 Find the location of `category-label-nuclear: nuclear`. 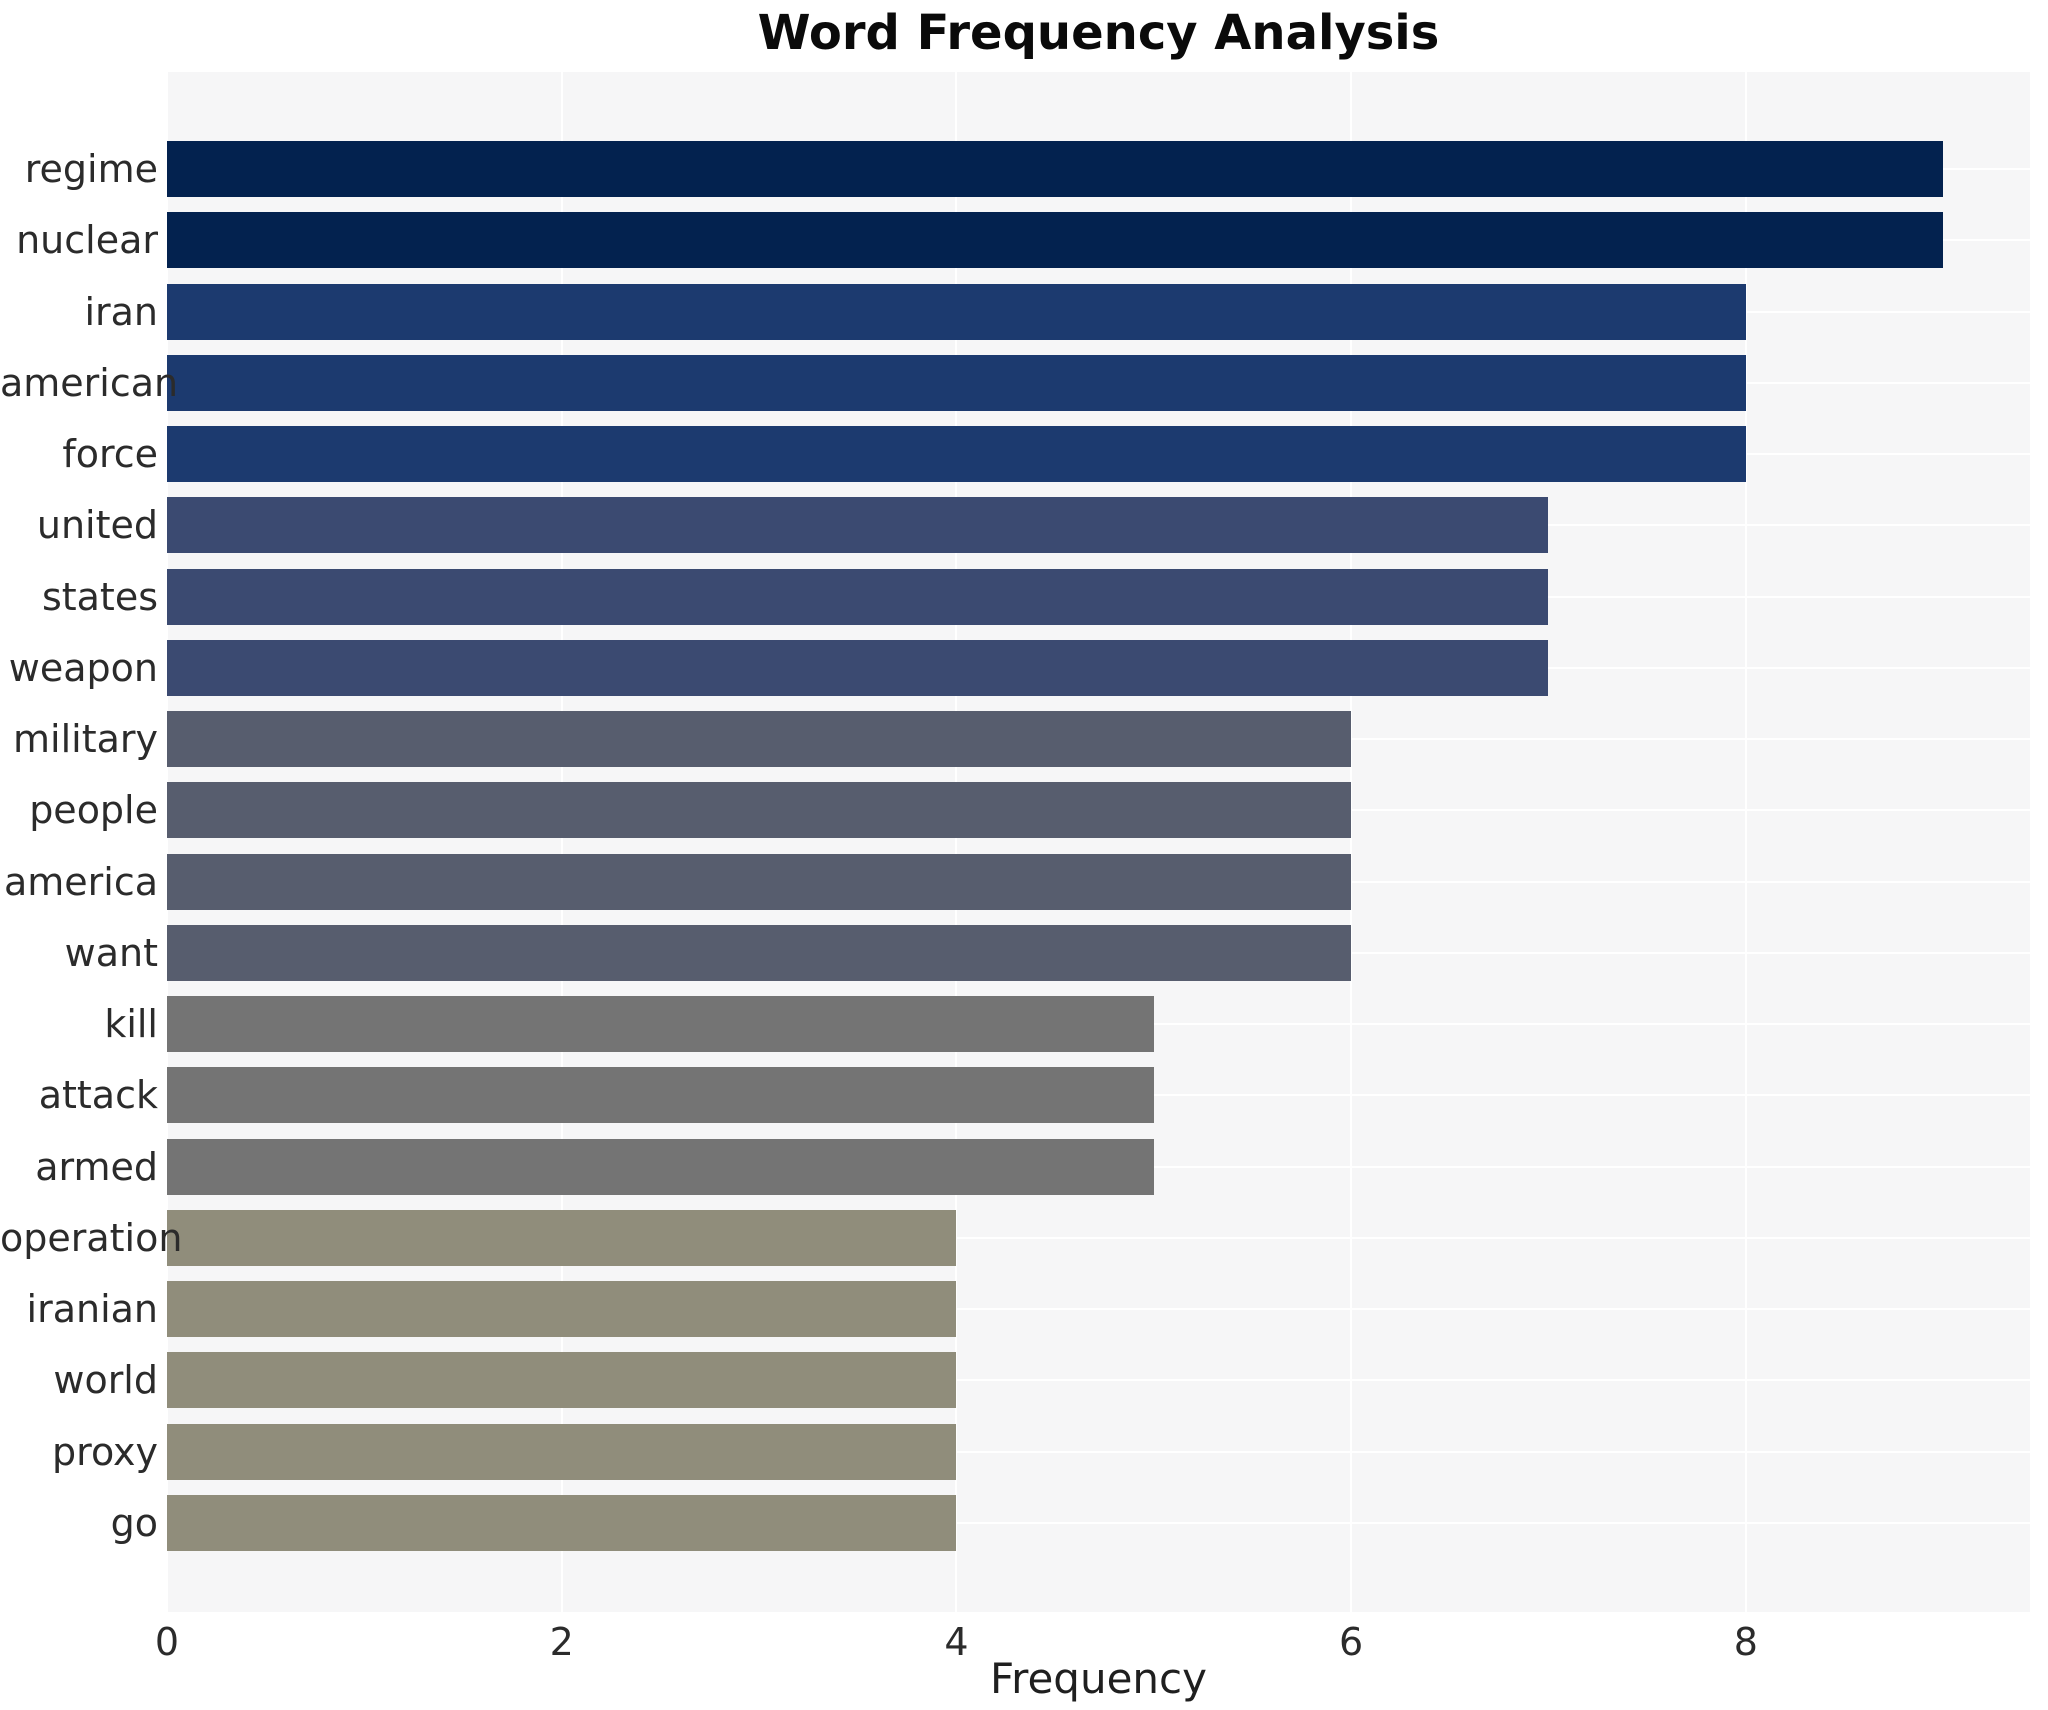

category-label-nuclear: nuclear is located at coordinates (87, 240).